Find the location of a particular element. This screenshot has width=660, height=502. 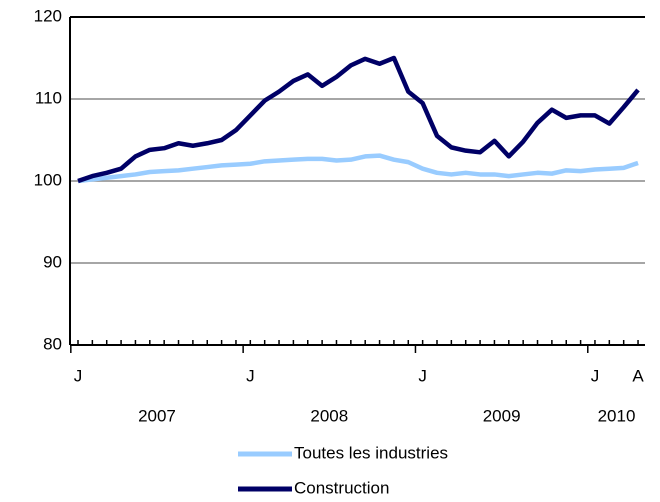

year-label: 2008 is located at coordinates (329, 415).